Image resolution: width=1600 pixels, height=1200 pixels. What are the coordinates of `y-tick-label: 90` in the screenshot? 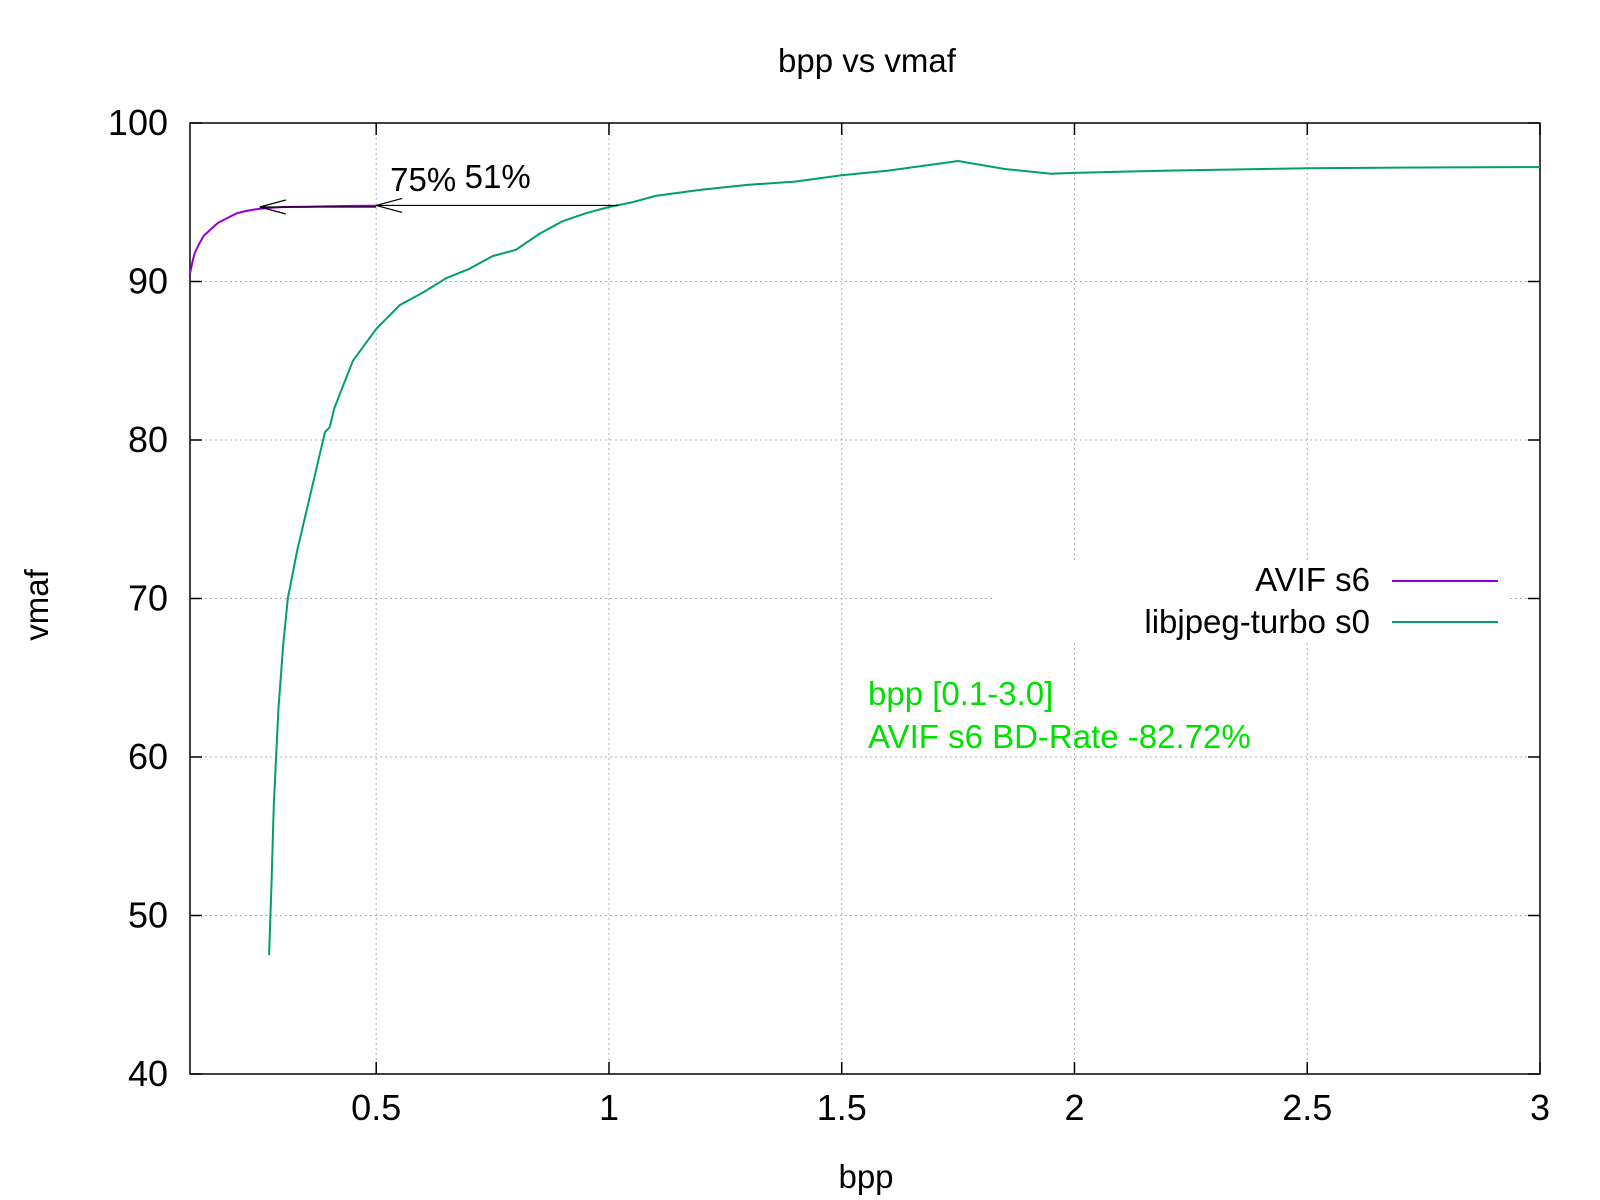 It's located at (148, 281).